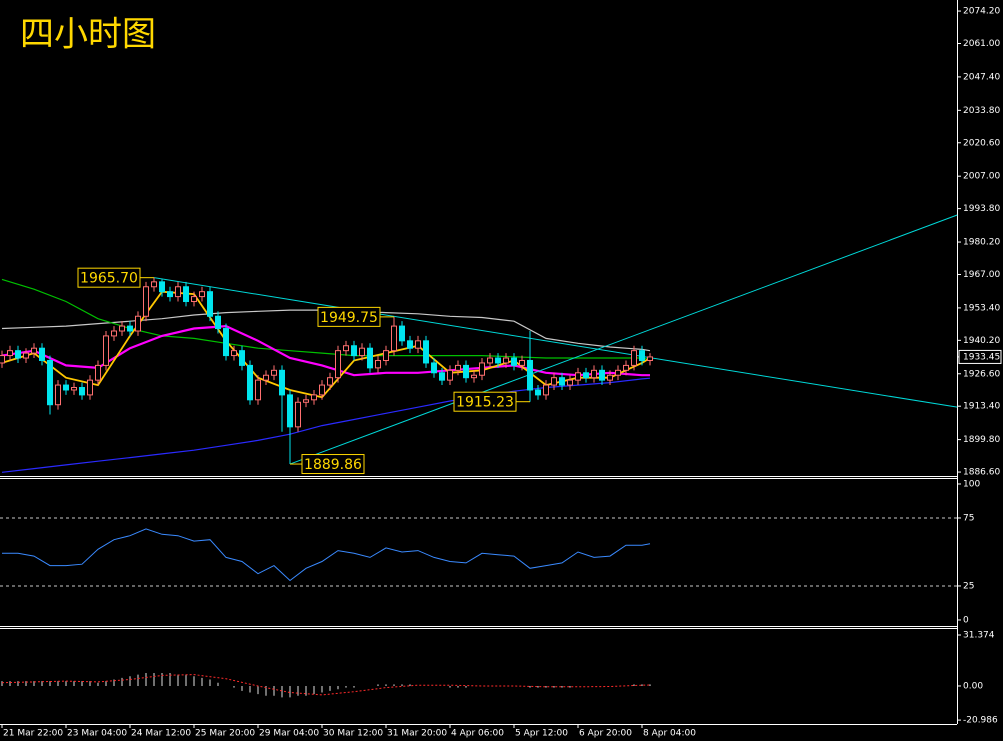  Describe the element at coordinates (326, 555) in the screenshot. I see `indicator-line` at that location.